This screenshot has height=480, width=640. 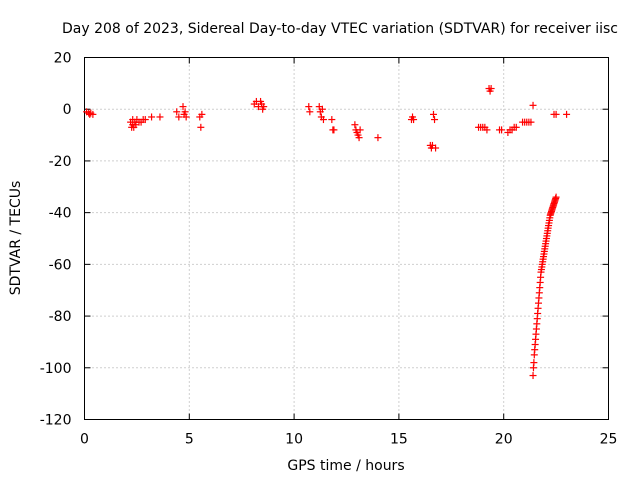 What do you see at coordinates (60, 317) in the screenshot?
I see `y-tick-label: -80` at bounding box center [60, 317].